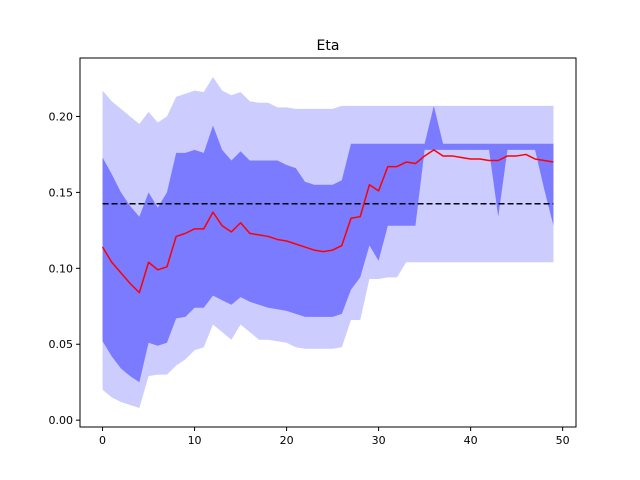  What do you see at coordinates (61, 344) in the screenshot?
I see `y-tick-label: 0.05` at bounding box center [61, 344].